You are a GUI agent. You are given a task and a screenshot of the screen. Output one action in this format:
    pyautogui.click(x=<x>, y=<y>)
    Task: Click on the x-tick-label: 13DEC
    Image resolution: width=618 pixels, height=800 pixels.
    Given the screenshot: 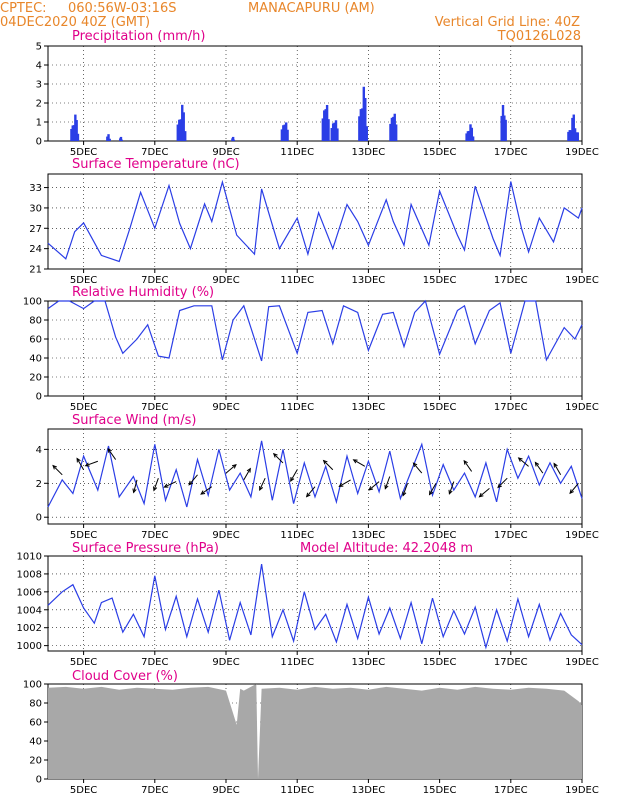 What is the action you would take?
    pyautogui.click(x=369, y=535)
    